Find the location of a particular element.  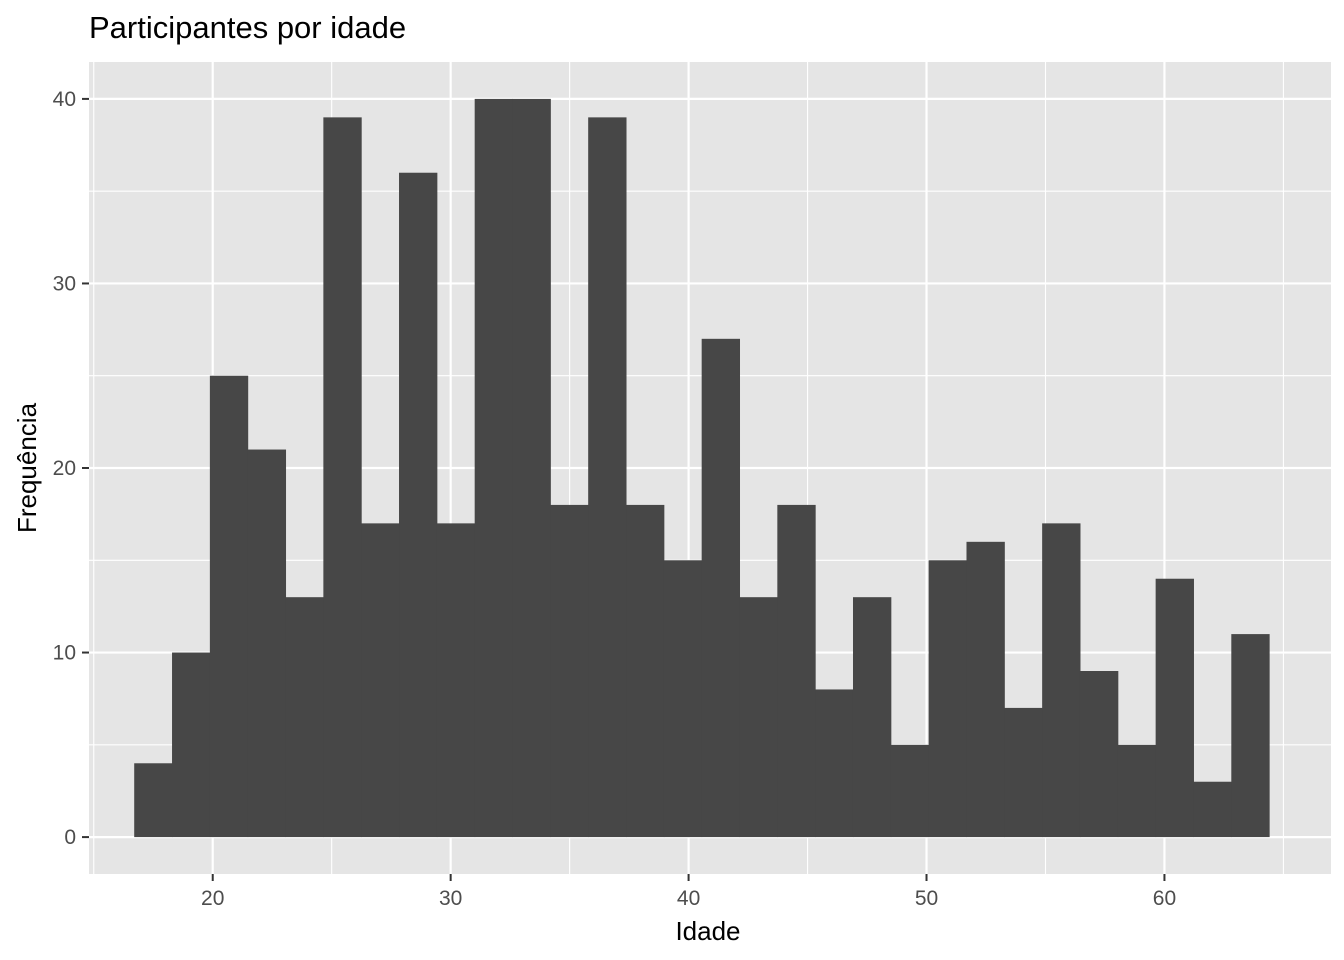

x-tick-label: 50 is located at coordinates (926, 898).